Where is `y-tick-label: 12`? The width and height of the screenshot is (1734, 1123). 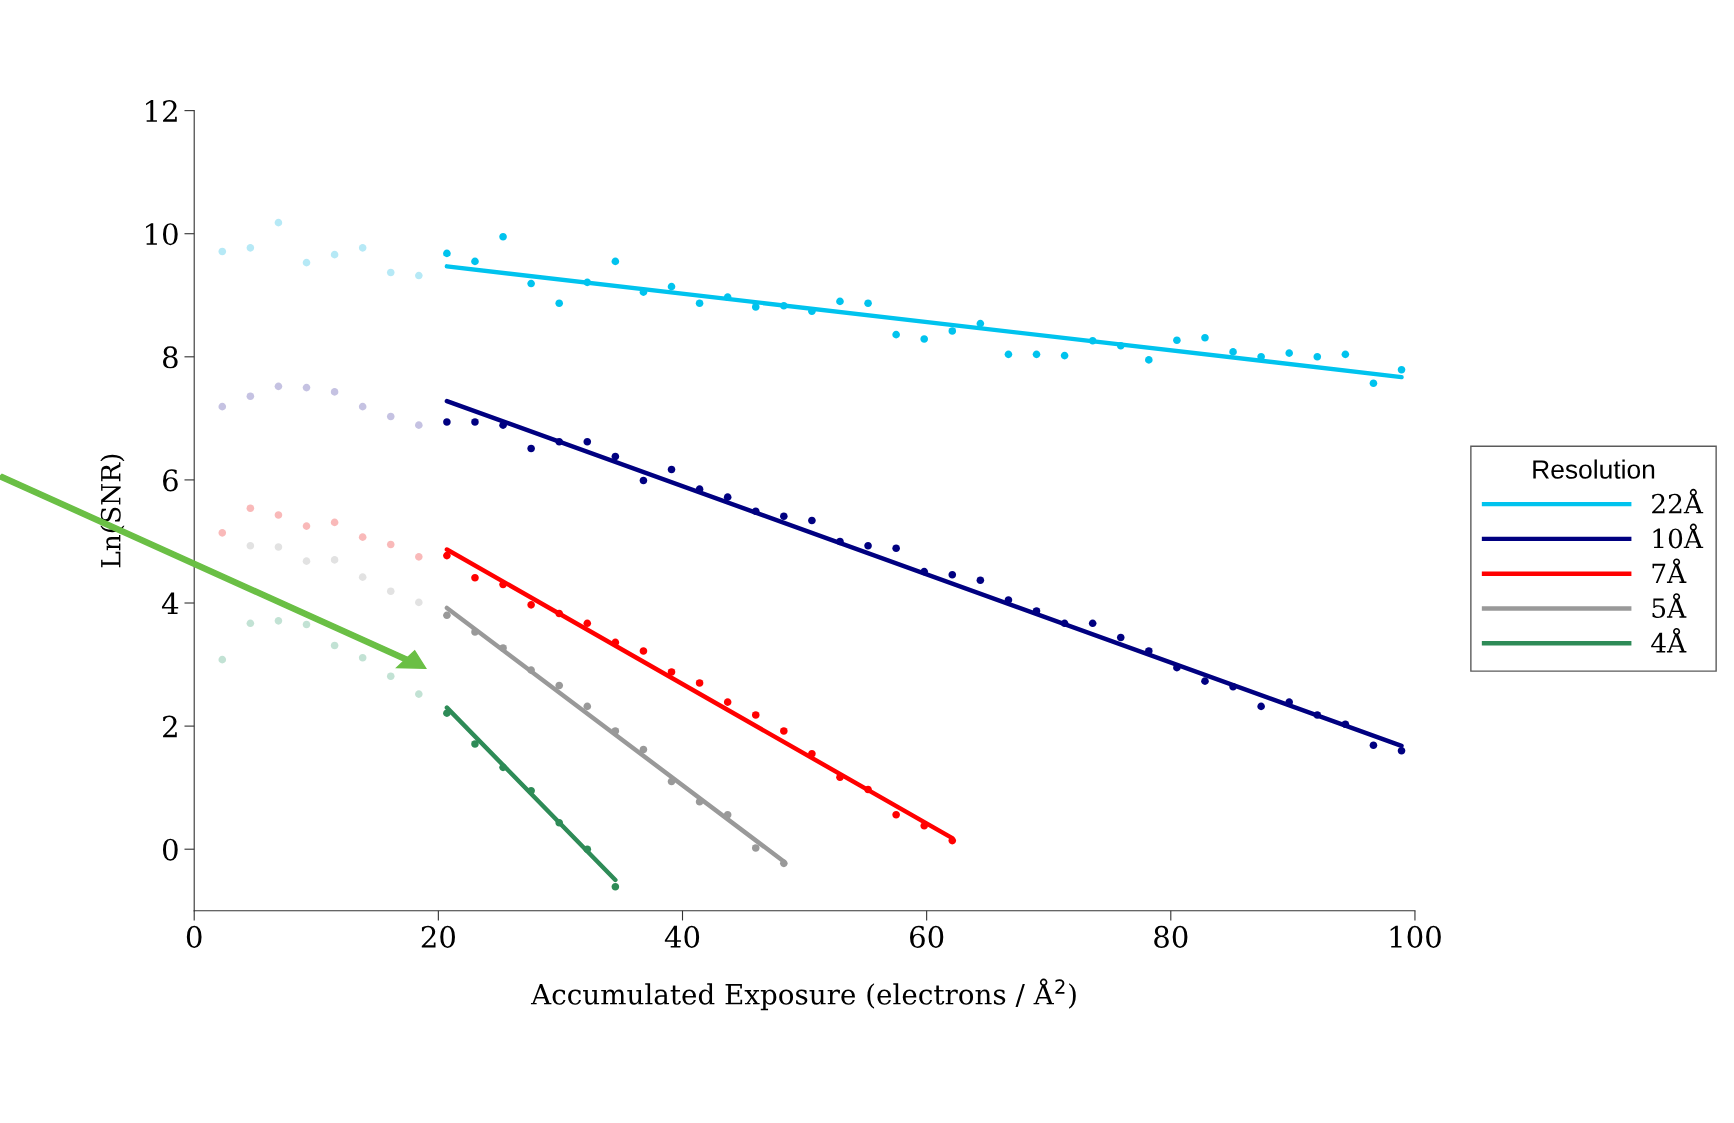
y-tick-label: 12 is located at coordinates (161, 111).